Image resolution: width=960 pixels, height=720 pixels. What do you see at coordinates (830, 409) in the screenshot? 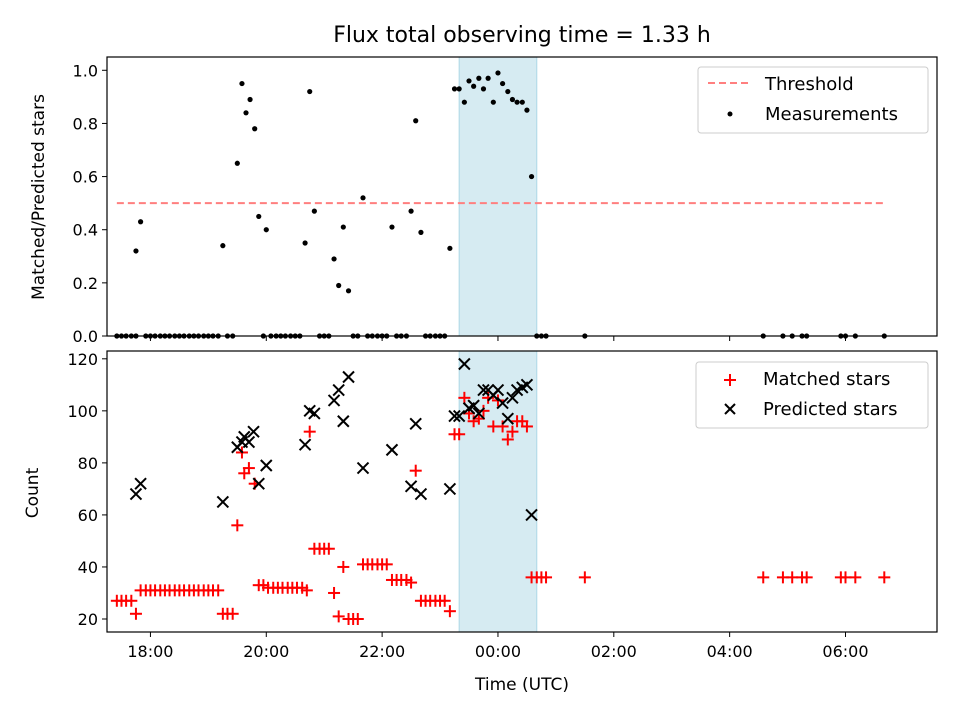
I see `legend-predicted-label: Predicted stars` at bounding box center [830, 409].